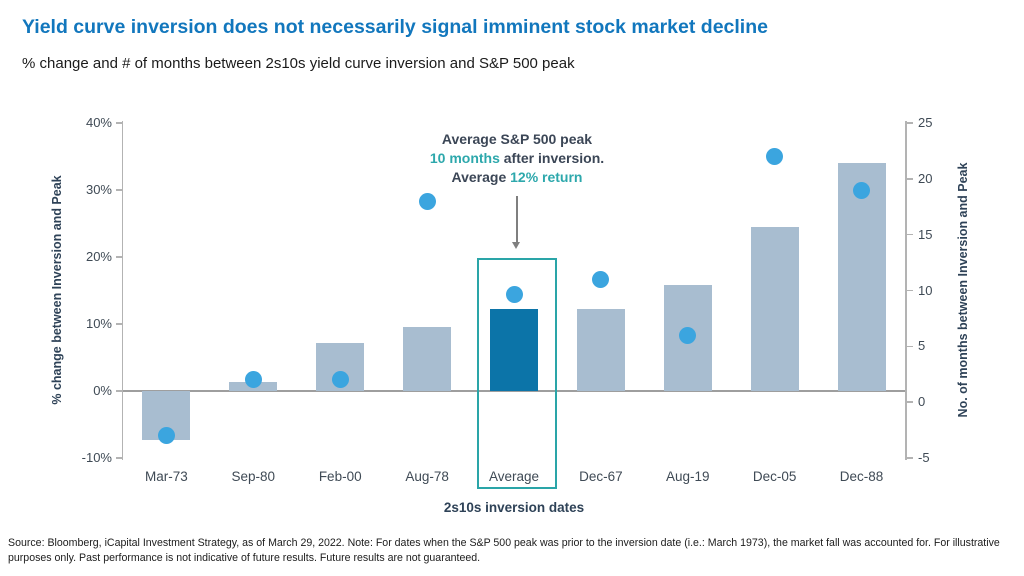 This screenshot has width=1024, height=576. Describe the element at coordinates (922, 346) in the screenshot. I see `right-axis-tick-label: 5` at that location.